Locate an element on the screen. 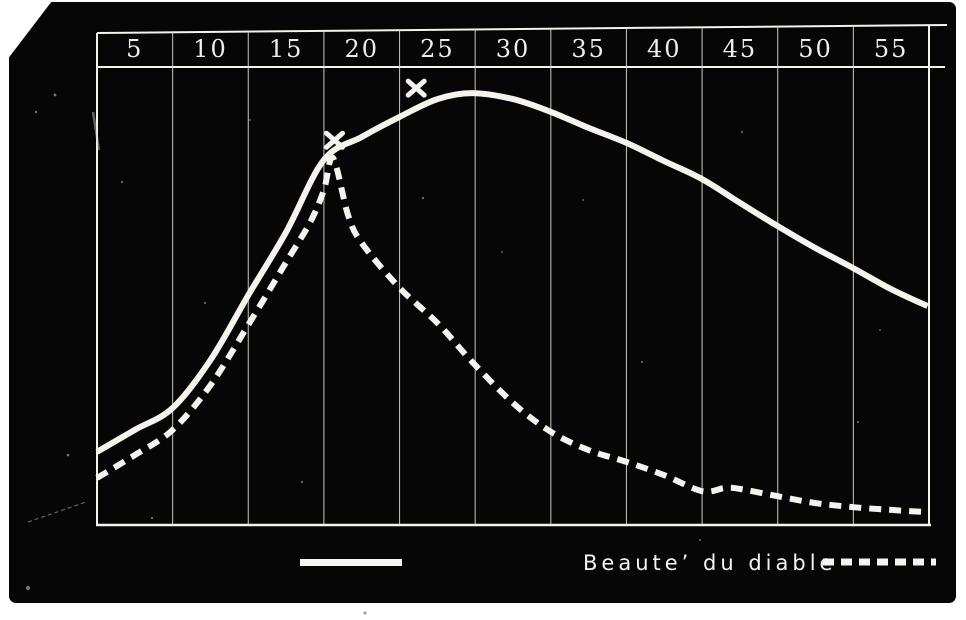 This screenshot has height=620, width=966. x-axis-label: 15 is located at coordinates (286, 49).